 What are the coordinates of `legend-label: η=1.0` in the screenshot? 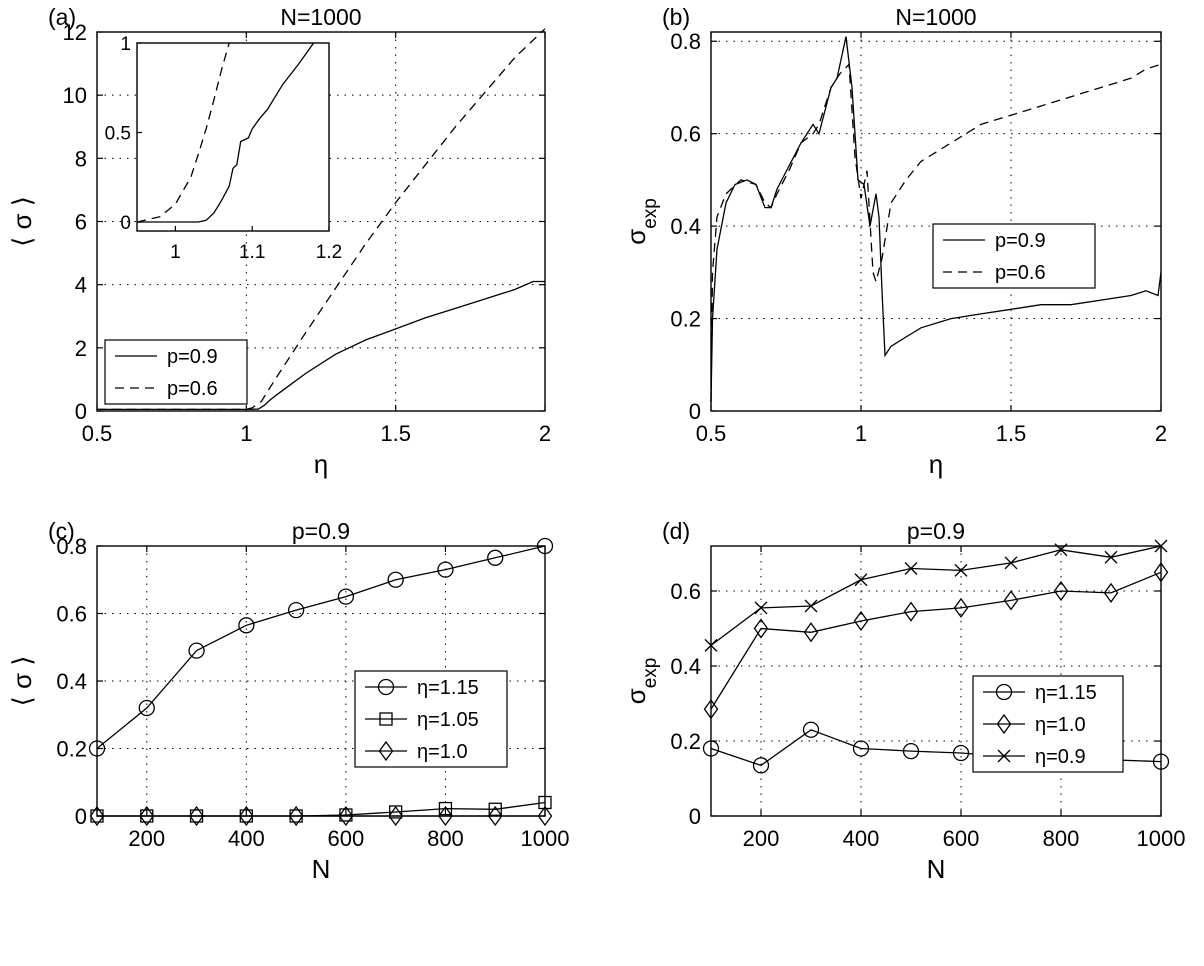 It's located at (442, 752).